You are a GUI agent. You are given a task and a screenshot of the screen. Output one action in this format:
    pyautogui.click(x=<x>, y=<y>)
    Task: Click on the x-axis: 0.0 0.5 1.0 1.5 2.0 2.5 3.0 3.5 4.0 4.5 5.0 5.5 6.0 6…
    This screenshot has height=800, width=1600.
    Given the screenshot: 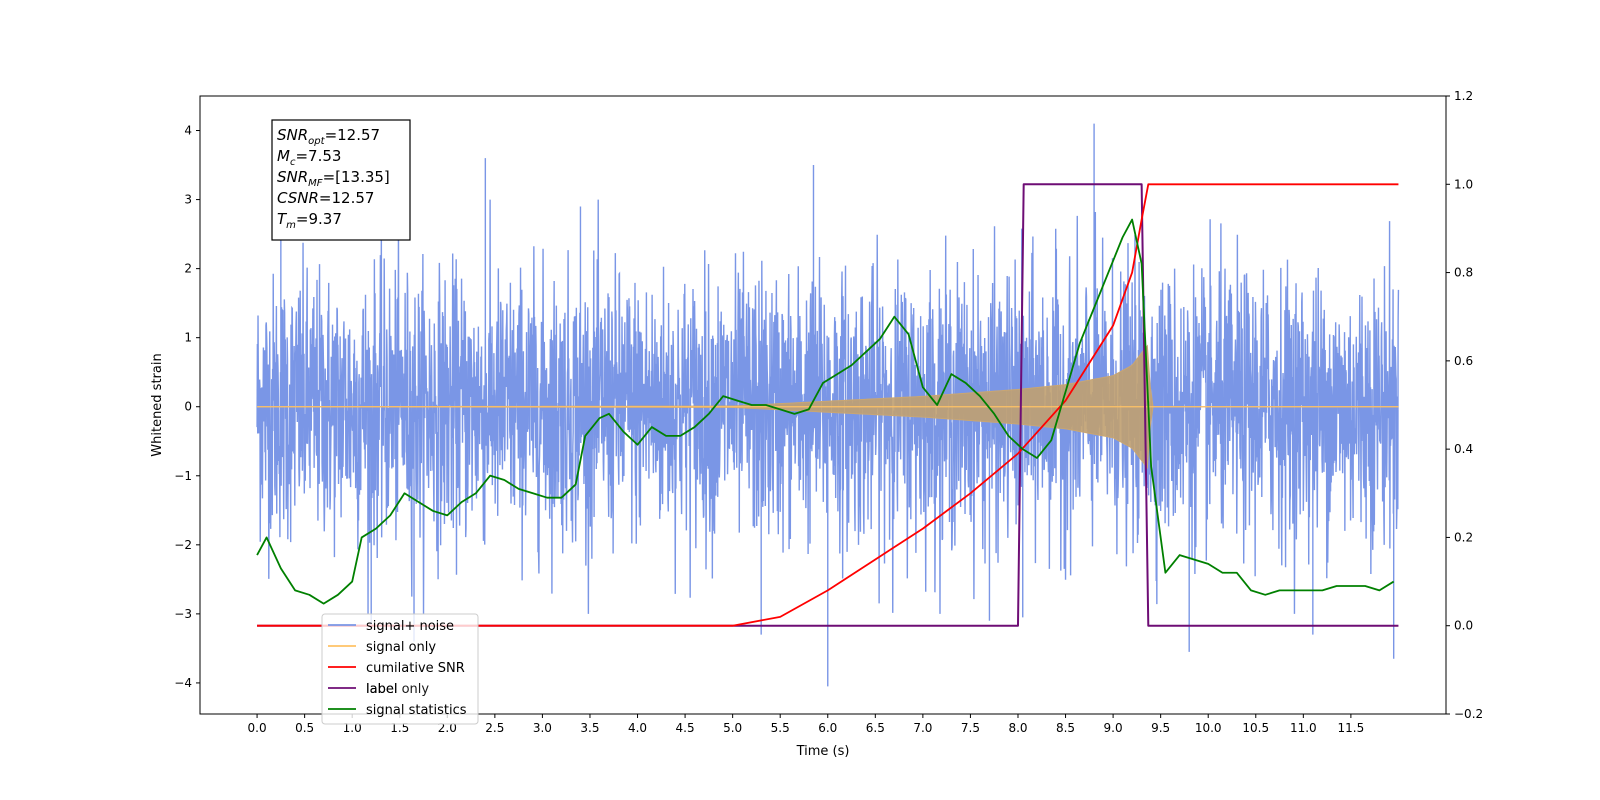 What is the action you would take?
    pyautogui.click(x=806, y=724)
    